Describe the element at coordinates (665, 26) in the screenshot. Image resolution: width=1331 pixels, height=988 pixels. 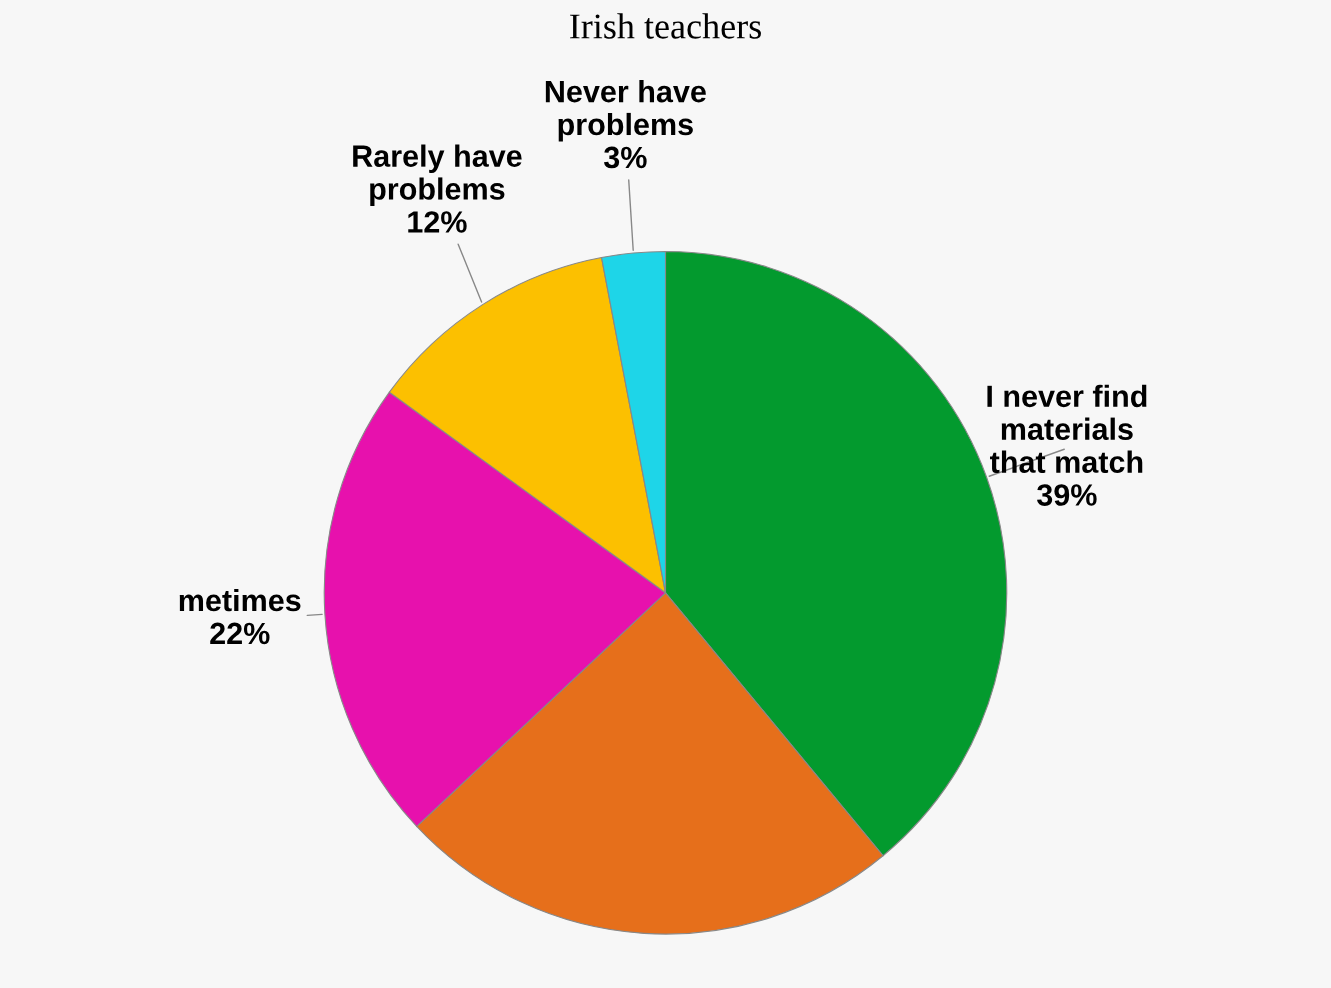
I see `chart-title: Irish teachers` at that location.